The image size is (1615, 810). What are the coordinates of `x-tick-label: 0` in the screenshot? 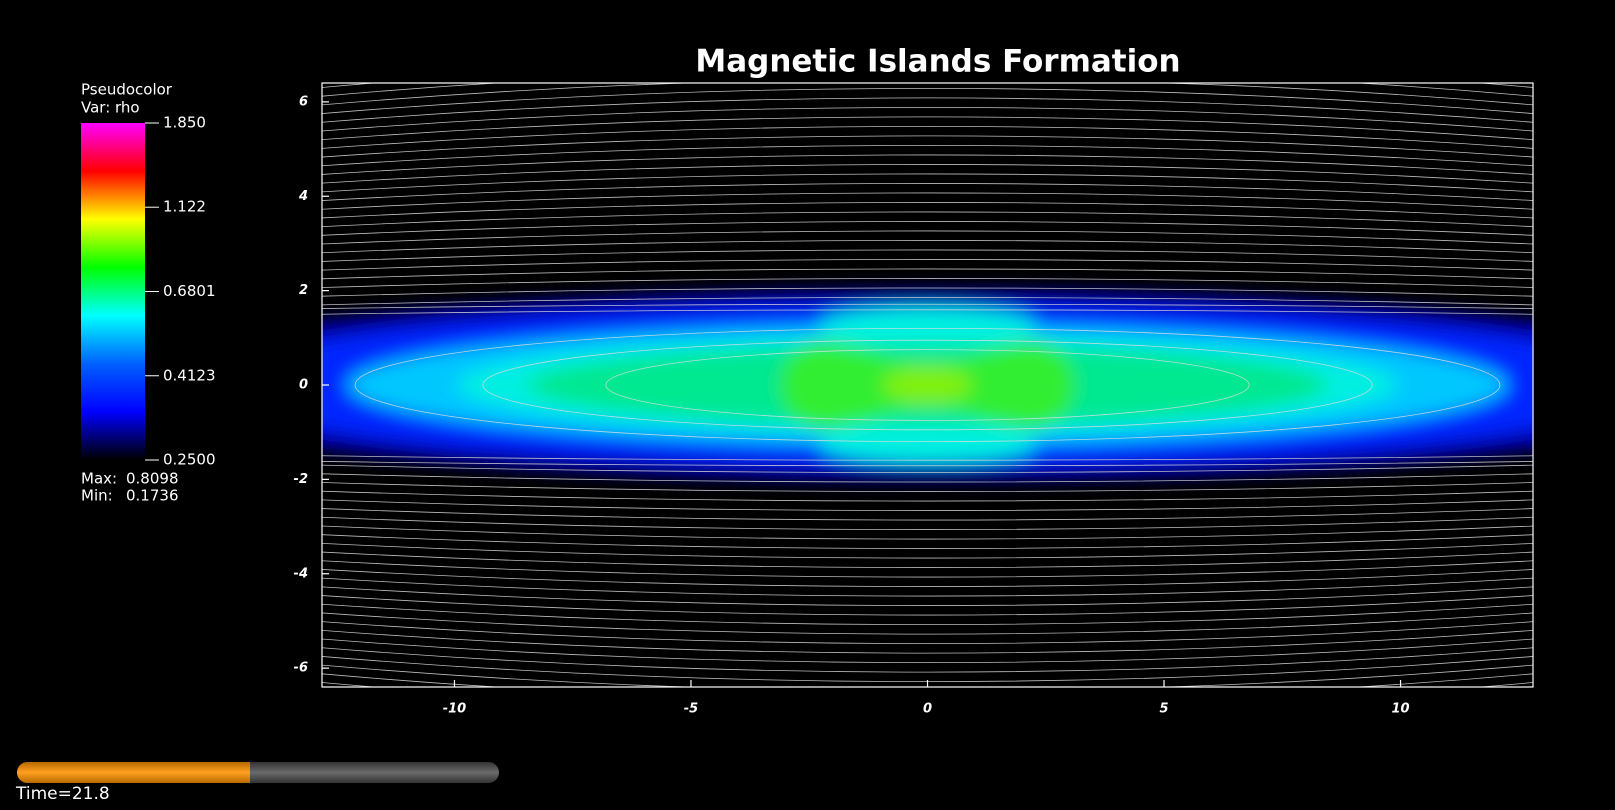 It's located at (927, 709).